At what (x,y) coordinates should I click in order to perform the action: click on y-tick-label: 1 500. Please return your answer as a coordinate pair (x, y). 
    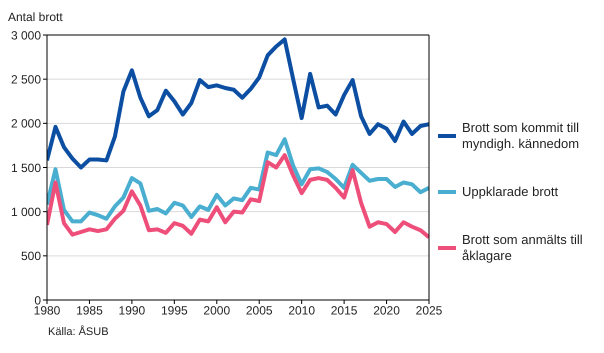
    Looking at the image, I should click on (26, 167).